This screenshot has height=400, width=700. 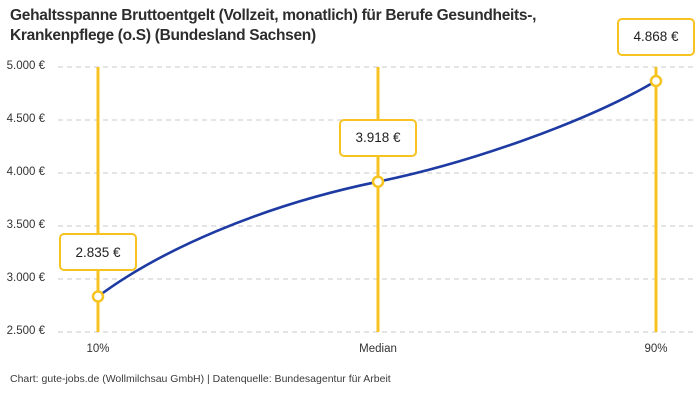 What do you see at coordinates (378, 137) in the screenshot?
I see `value-label-box: 3.918 €` at bounding box center [378, 137].